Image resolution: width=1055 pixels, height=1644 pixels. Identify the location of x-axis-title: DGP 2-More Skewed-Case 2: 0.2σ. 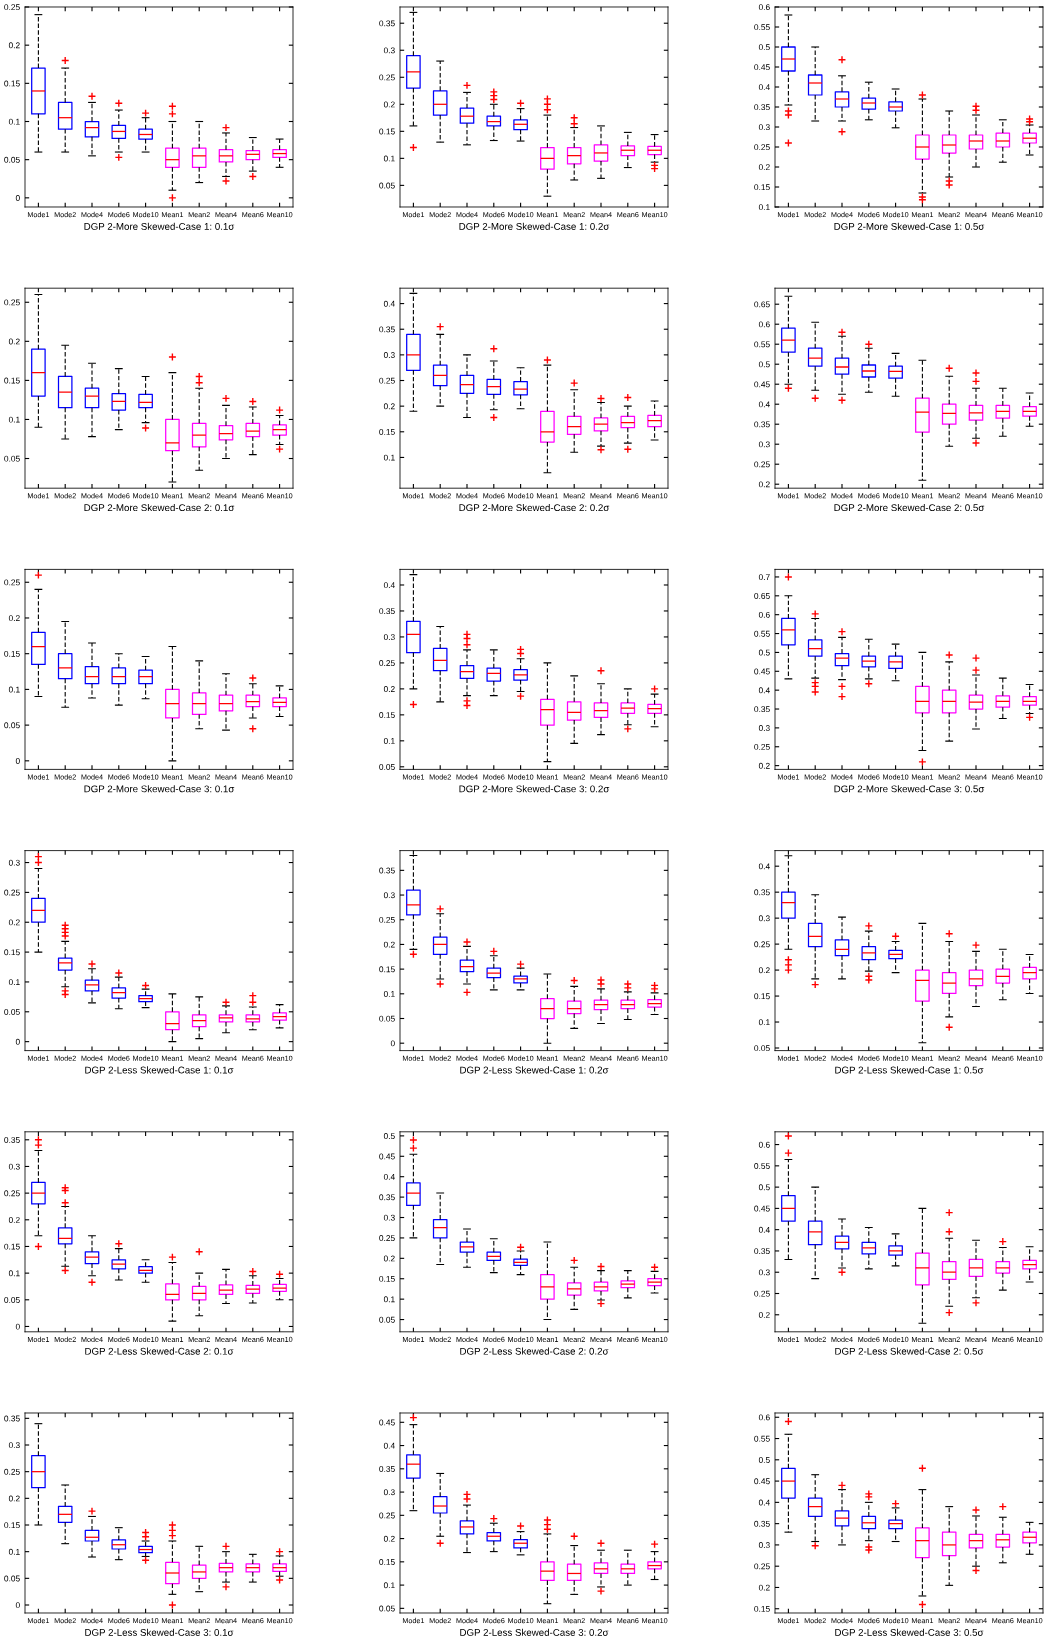
(534, 507).